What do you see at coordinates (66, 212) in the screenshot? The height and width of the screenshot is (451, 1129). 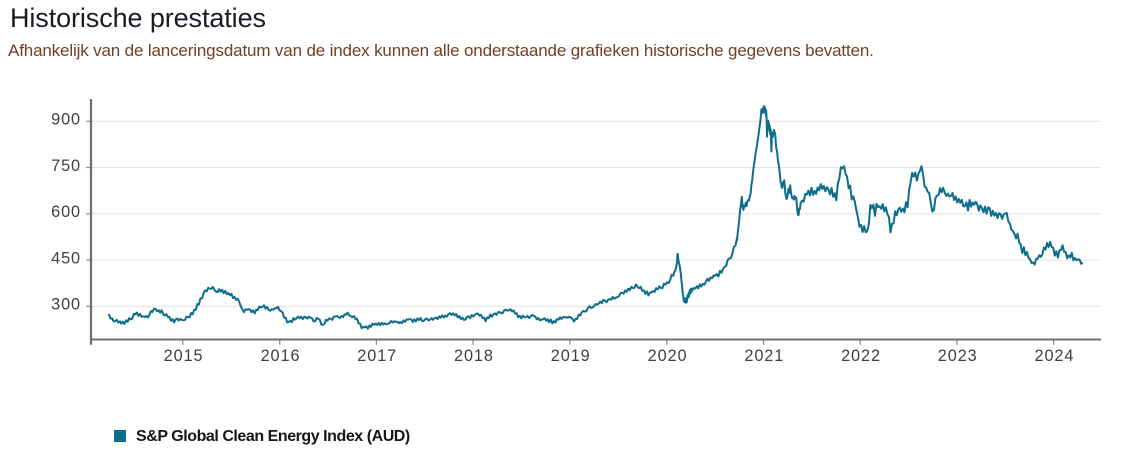 I see `svg-text: 600` at bounding box center [66, 212].